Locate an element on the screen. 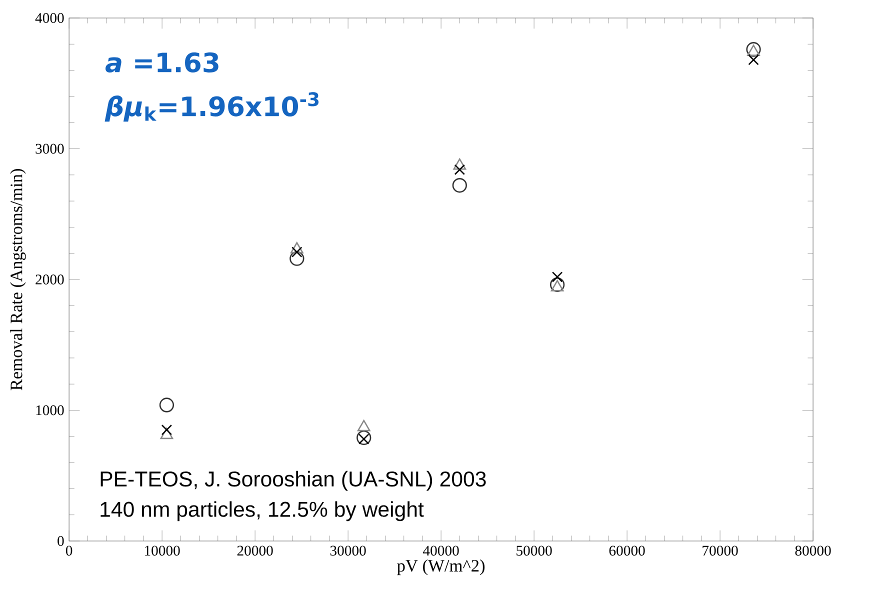 Image resolution: width=882 pixels, height=592 pixels. x-tick-label: 80000 is located at coordinates (813, 551).